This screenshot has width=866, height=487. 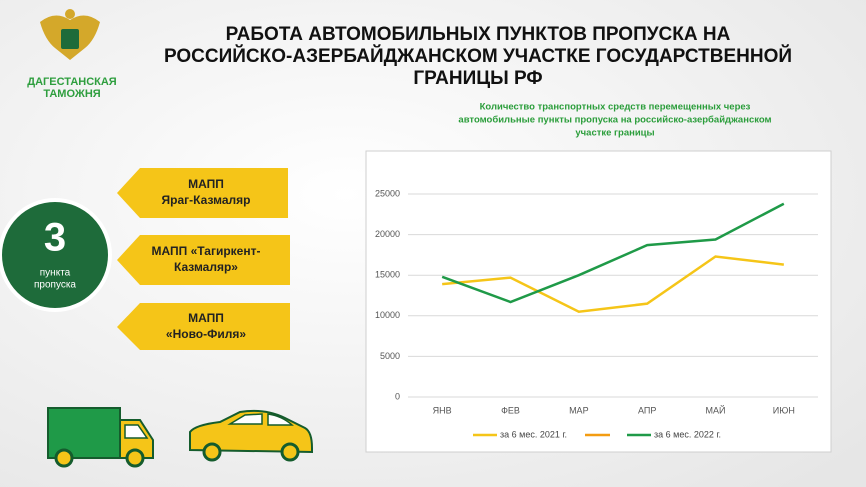 I want to click on y-tick-label: 0, so click(x=397, y=396).